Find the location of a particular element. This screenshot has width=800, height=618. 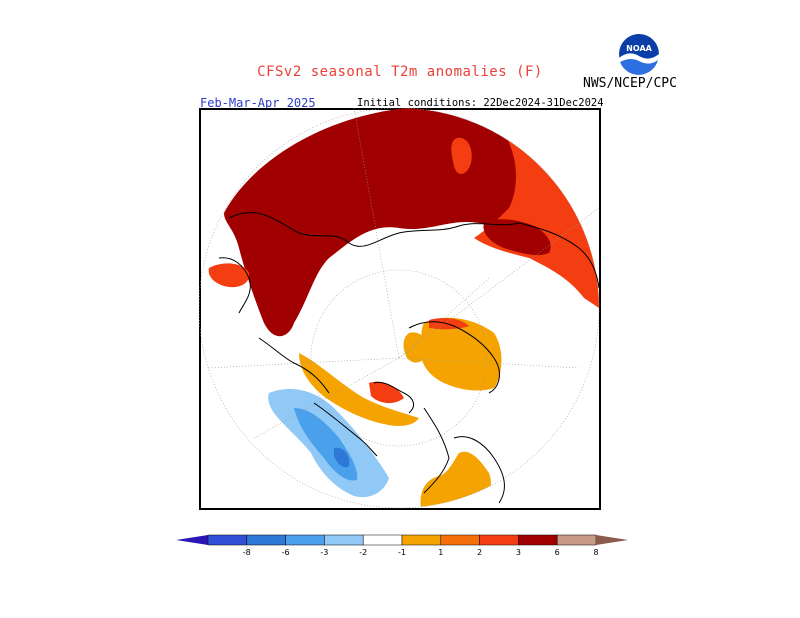

colorbar-tick-label: -6 is located at coordinates (286, 552).